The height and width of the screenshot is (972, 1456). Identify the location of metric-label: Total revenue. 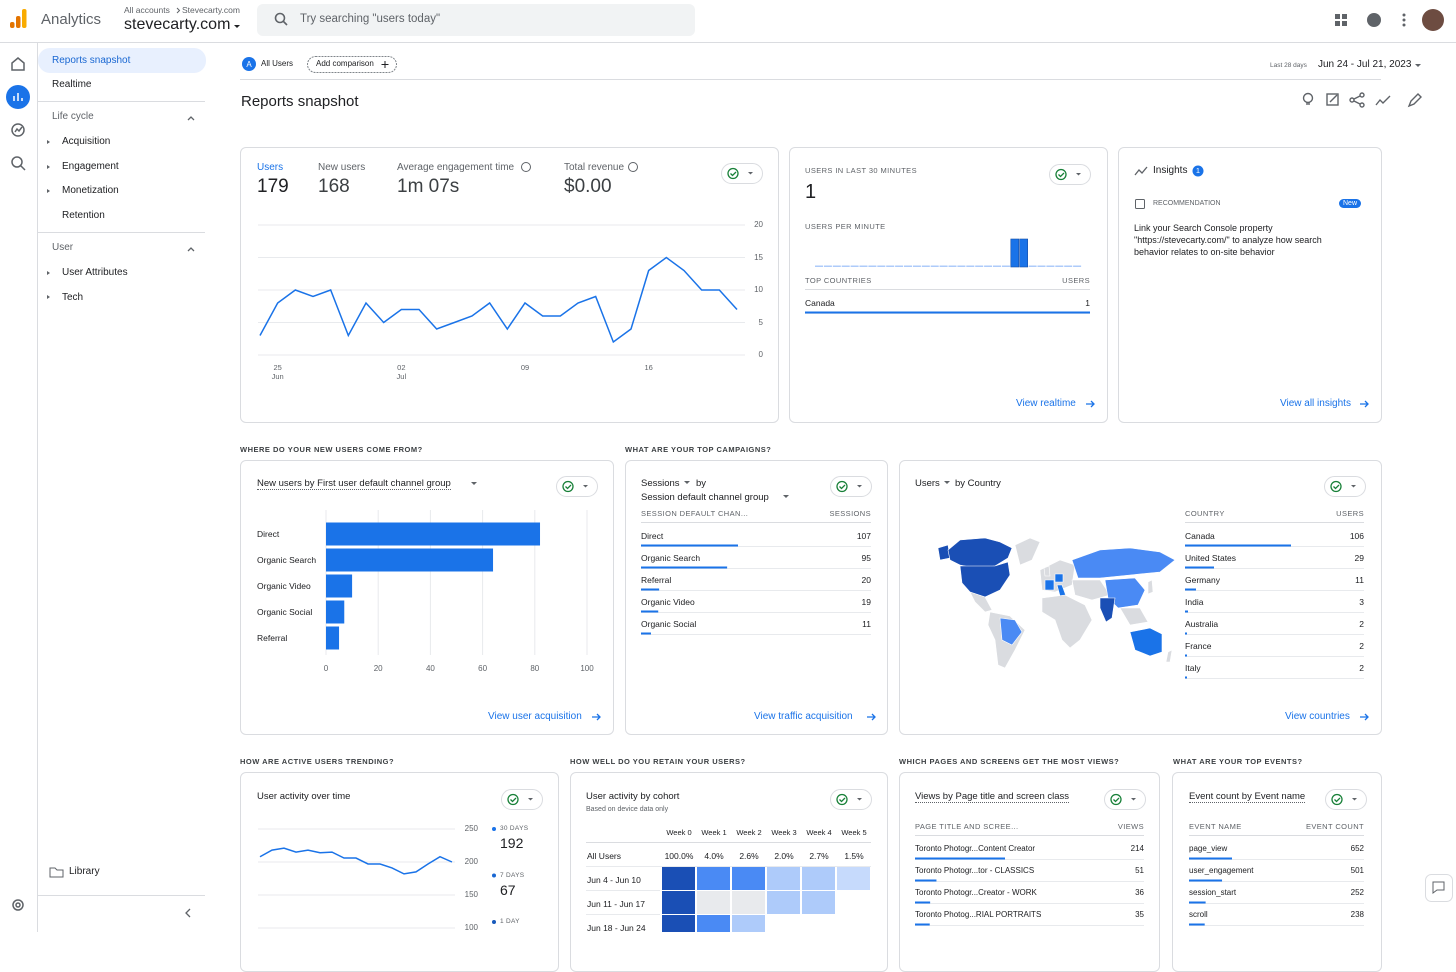
(594, 167).